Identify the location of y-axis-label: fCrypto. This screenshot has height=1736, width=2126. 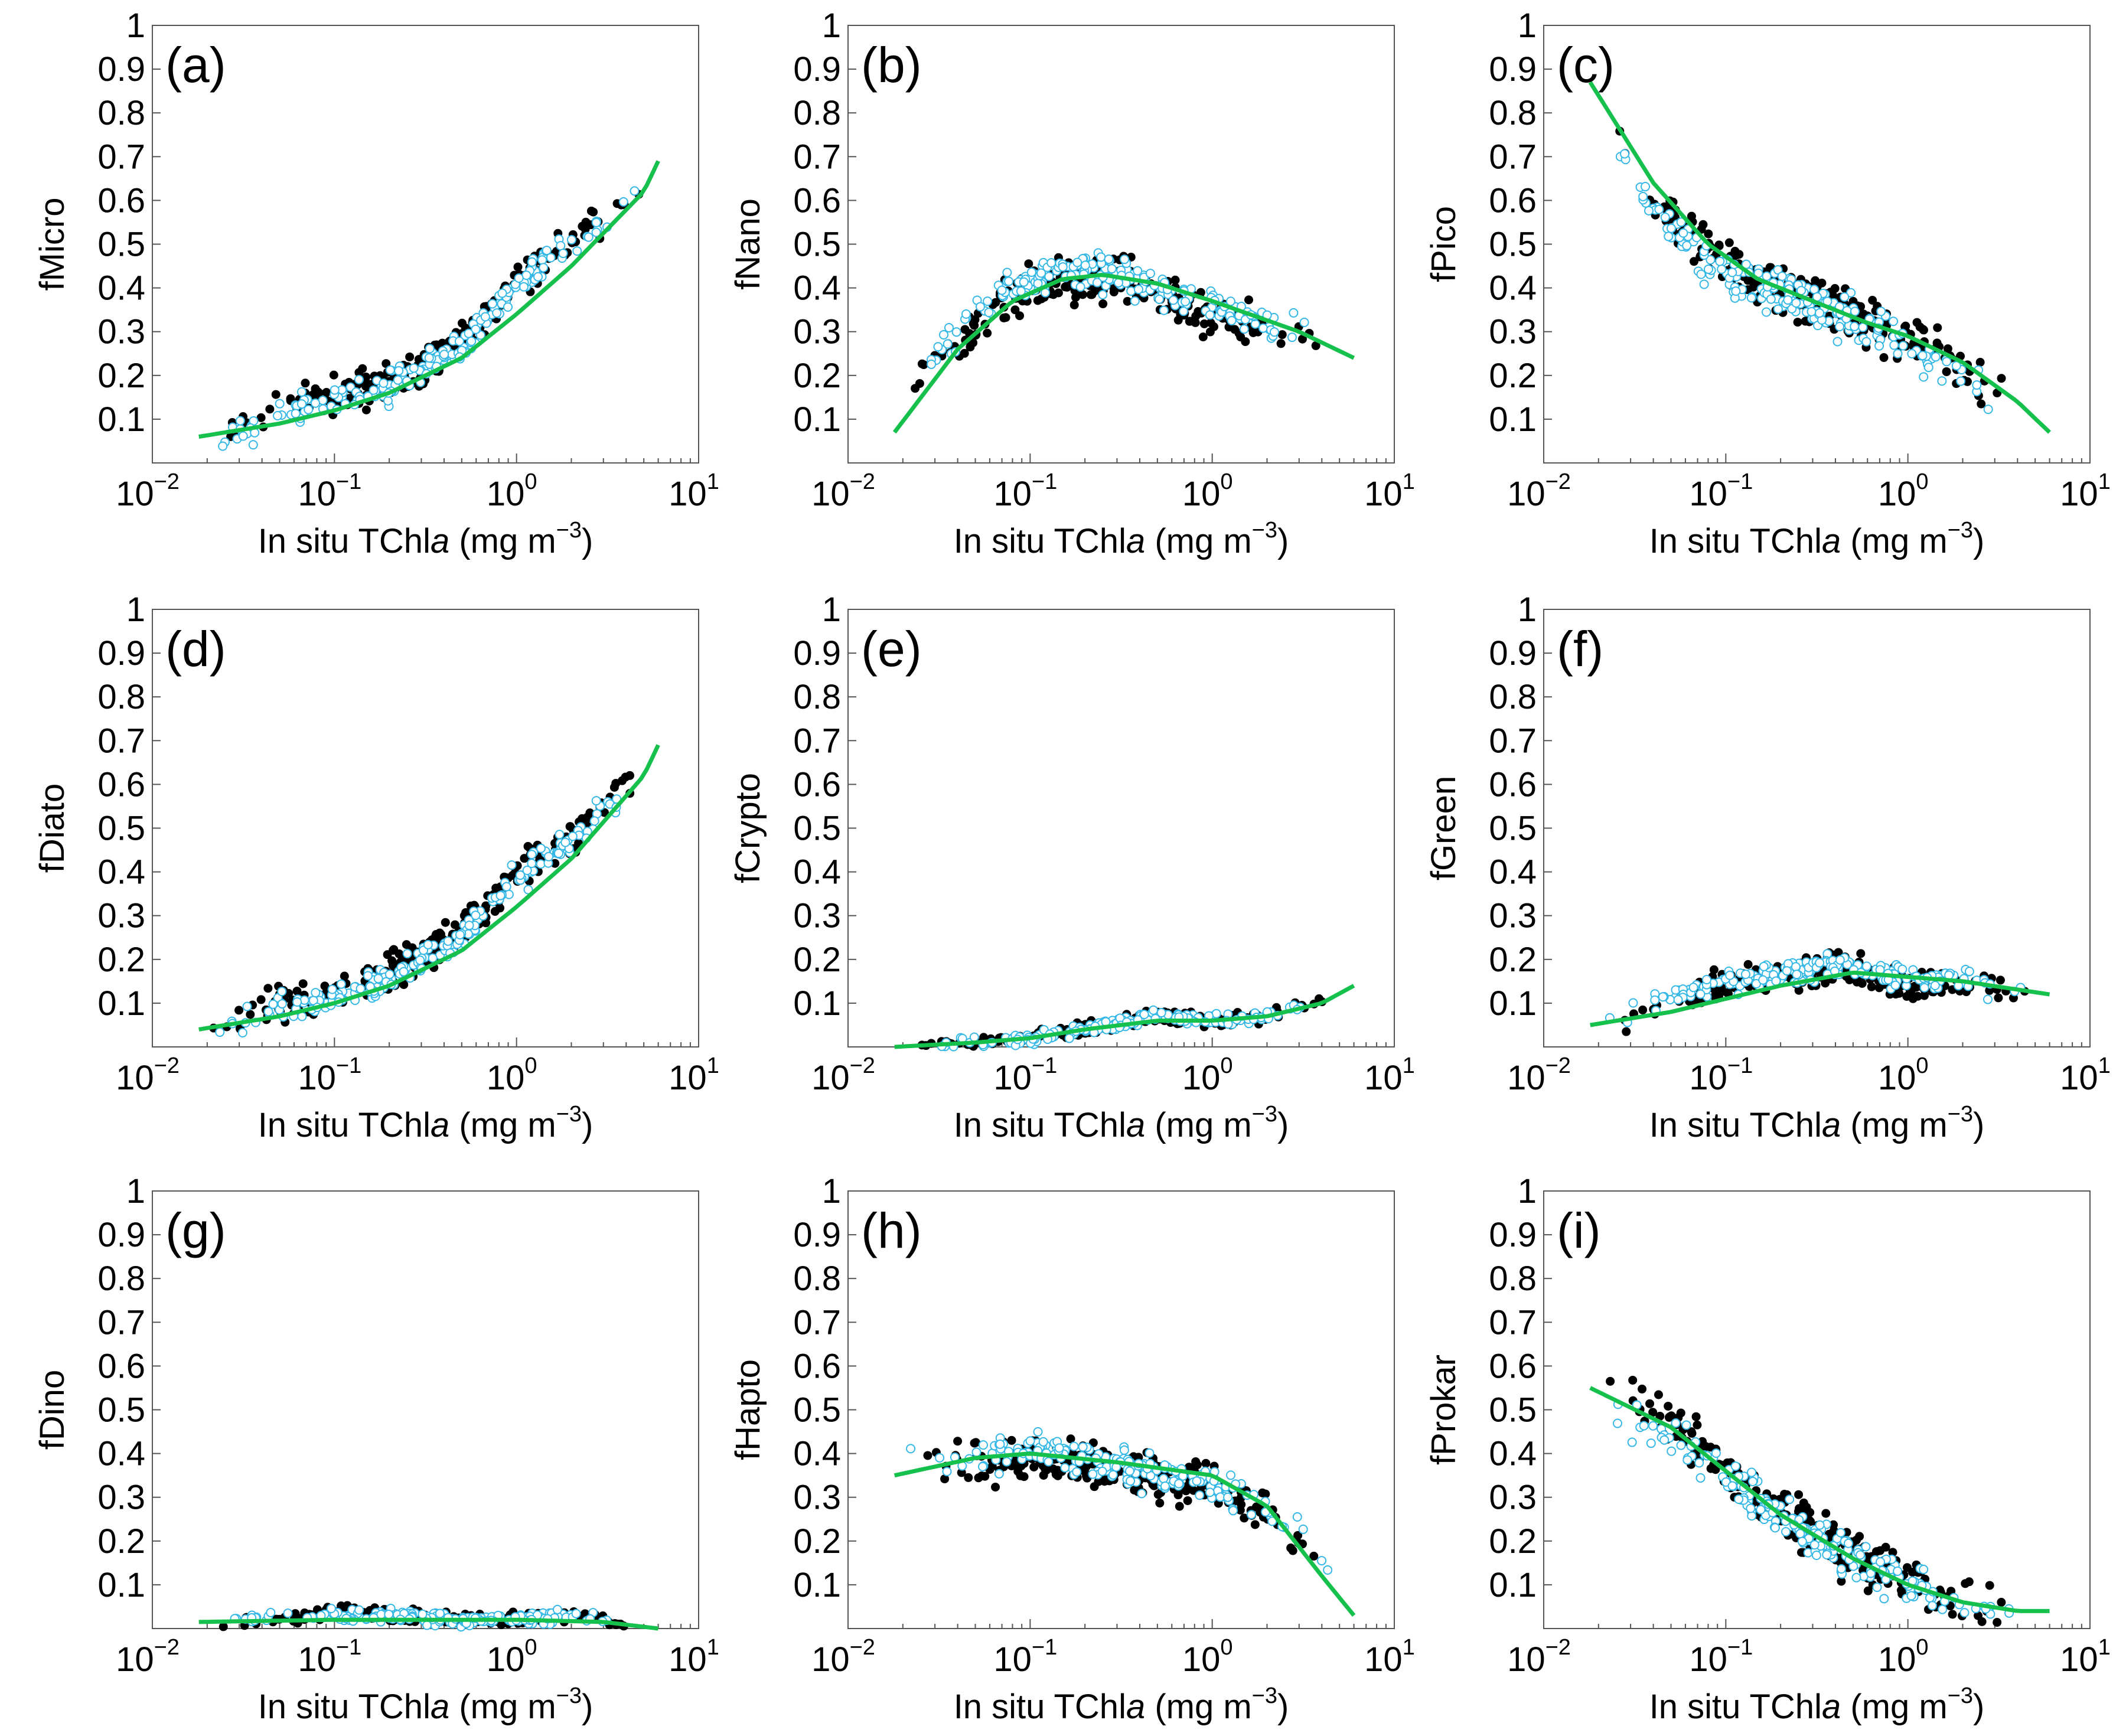
(748, 828).